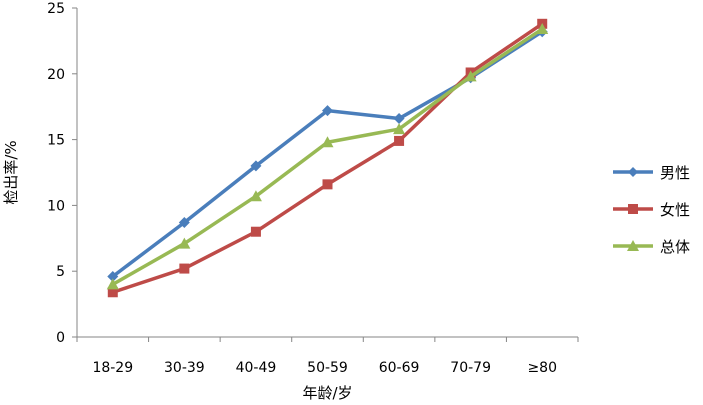  Describe the element at coordinates (675, 173) in the screenshot. I see `legend-label: 男性` at that location.